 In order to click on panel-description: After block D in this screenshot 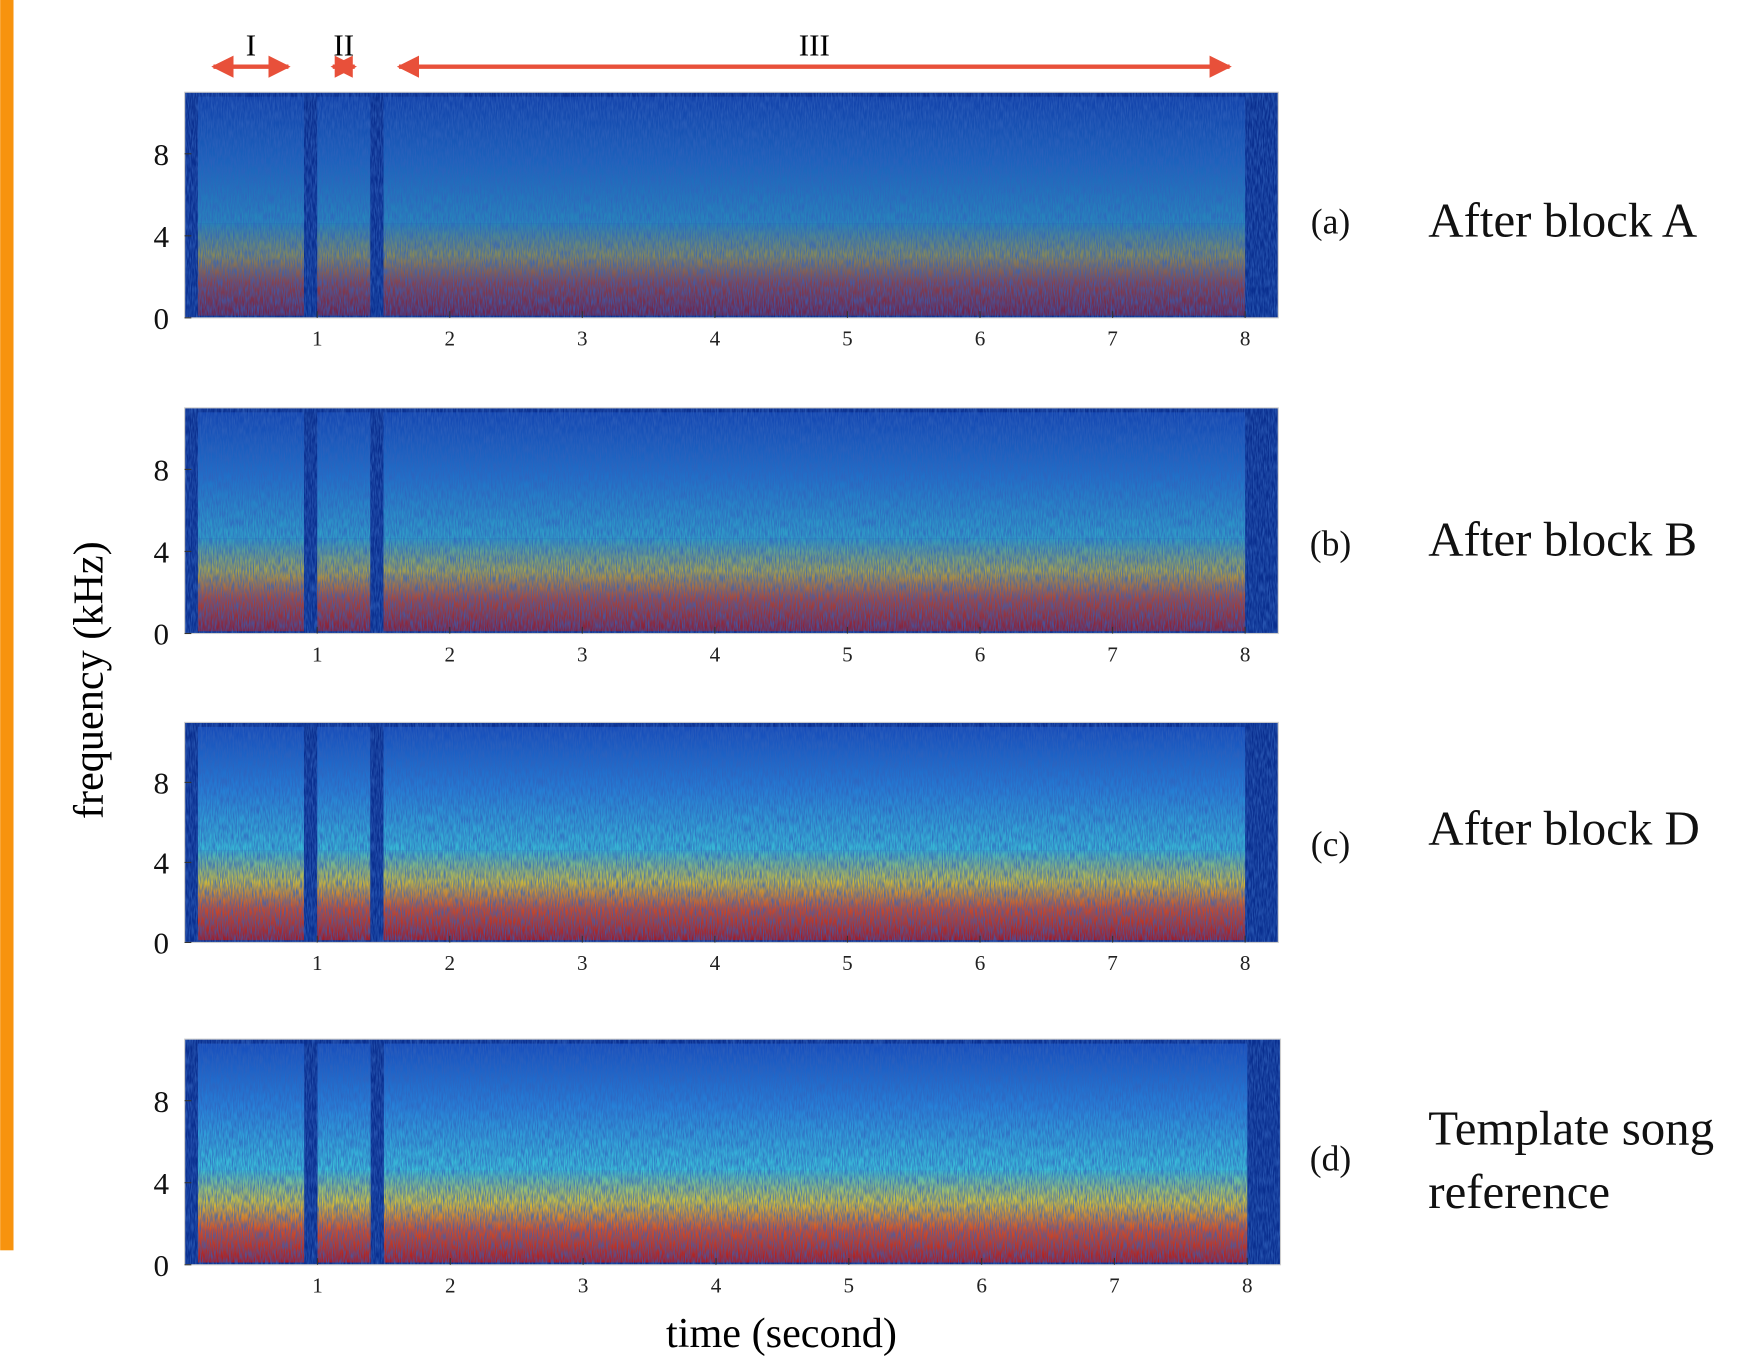, I will do `click(1564, 828)`.